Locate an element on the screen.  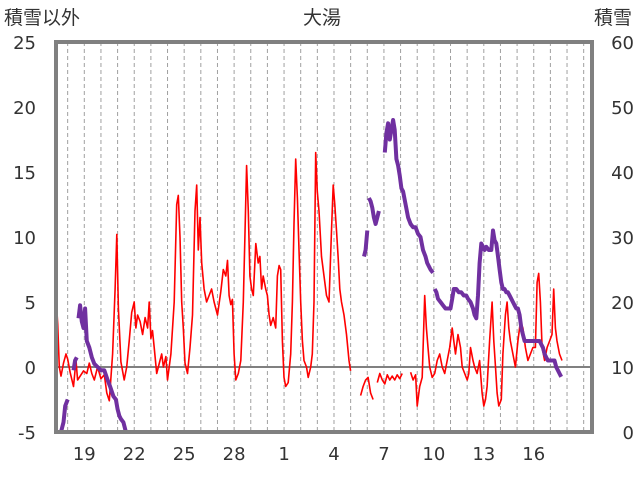
left-tick-label: 10 is located at coordinates (24, 238).